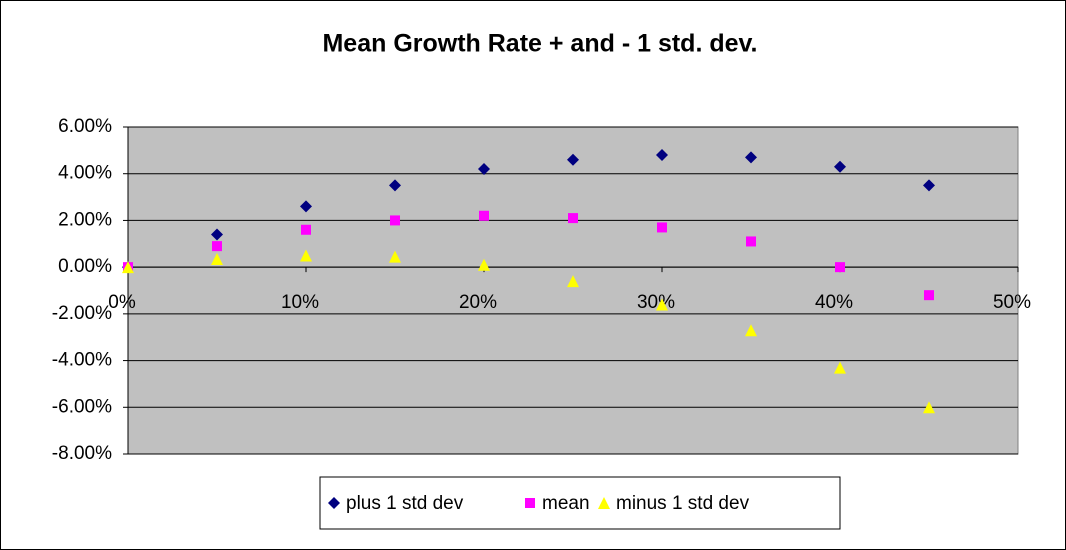 The image size is (1066, 550). What do you see at coordinates (82, 313) in the screenshot?
I see `y-tick-label: -2.00%` at bounding box center [82, 313].